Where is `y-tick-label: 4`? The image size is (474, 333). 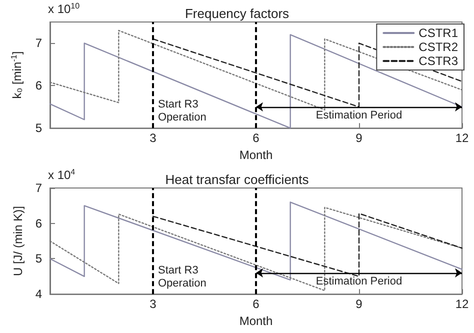
y-tick-label: 4 is located at coordinates (38, 294).